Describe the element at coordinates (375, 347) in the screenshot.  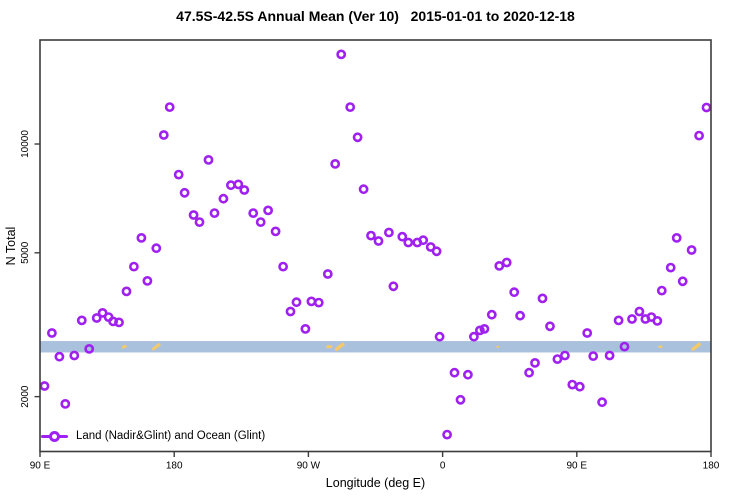
I see `reference-band` at that location.